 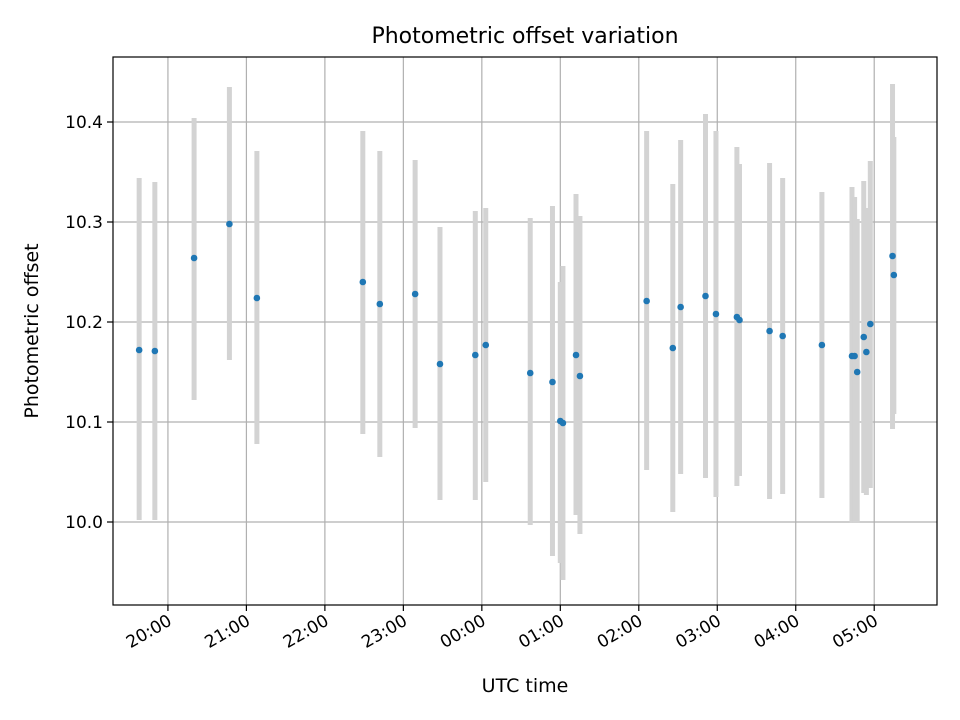 What do you see at coordinates (84, 223) in the screenshot?
I see `y-tick-label: 10.3` at bounding box center [84, 223].